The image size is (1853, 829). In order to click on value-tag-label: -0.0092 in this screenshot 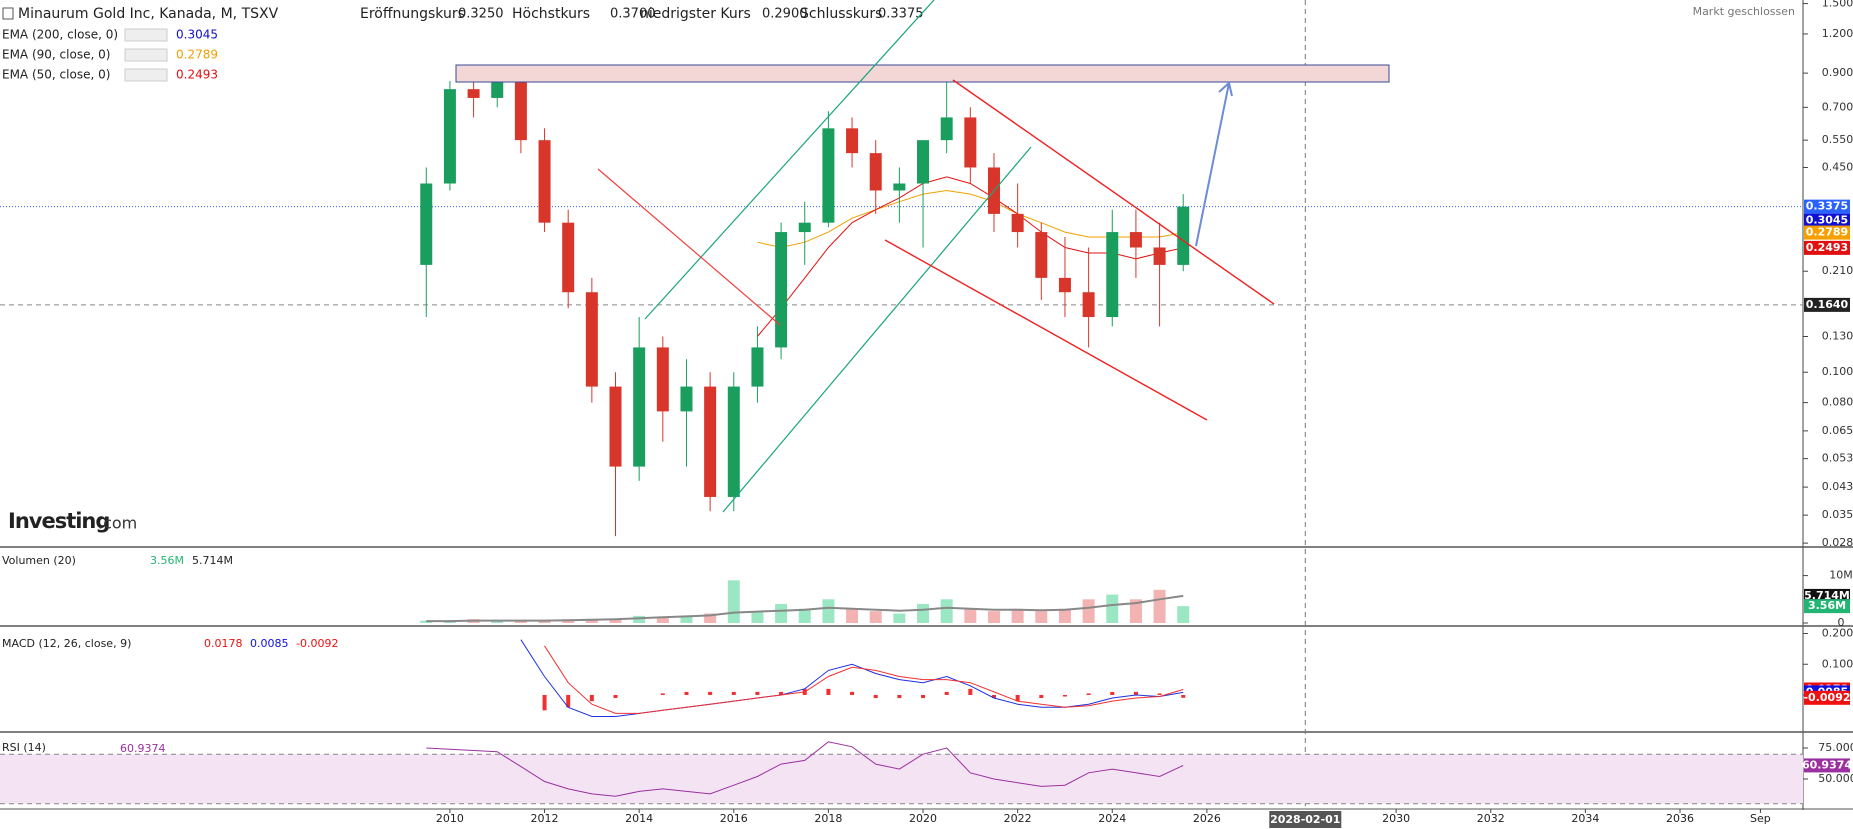, I will do `click(1826, 697)`.